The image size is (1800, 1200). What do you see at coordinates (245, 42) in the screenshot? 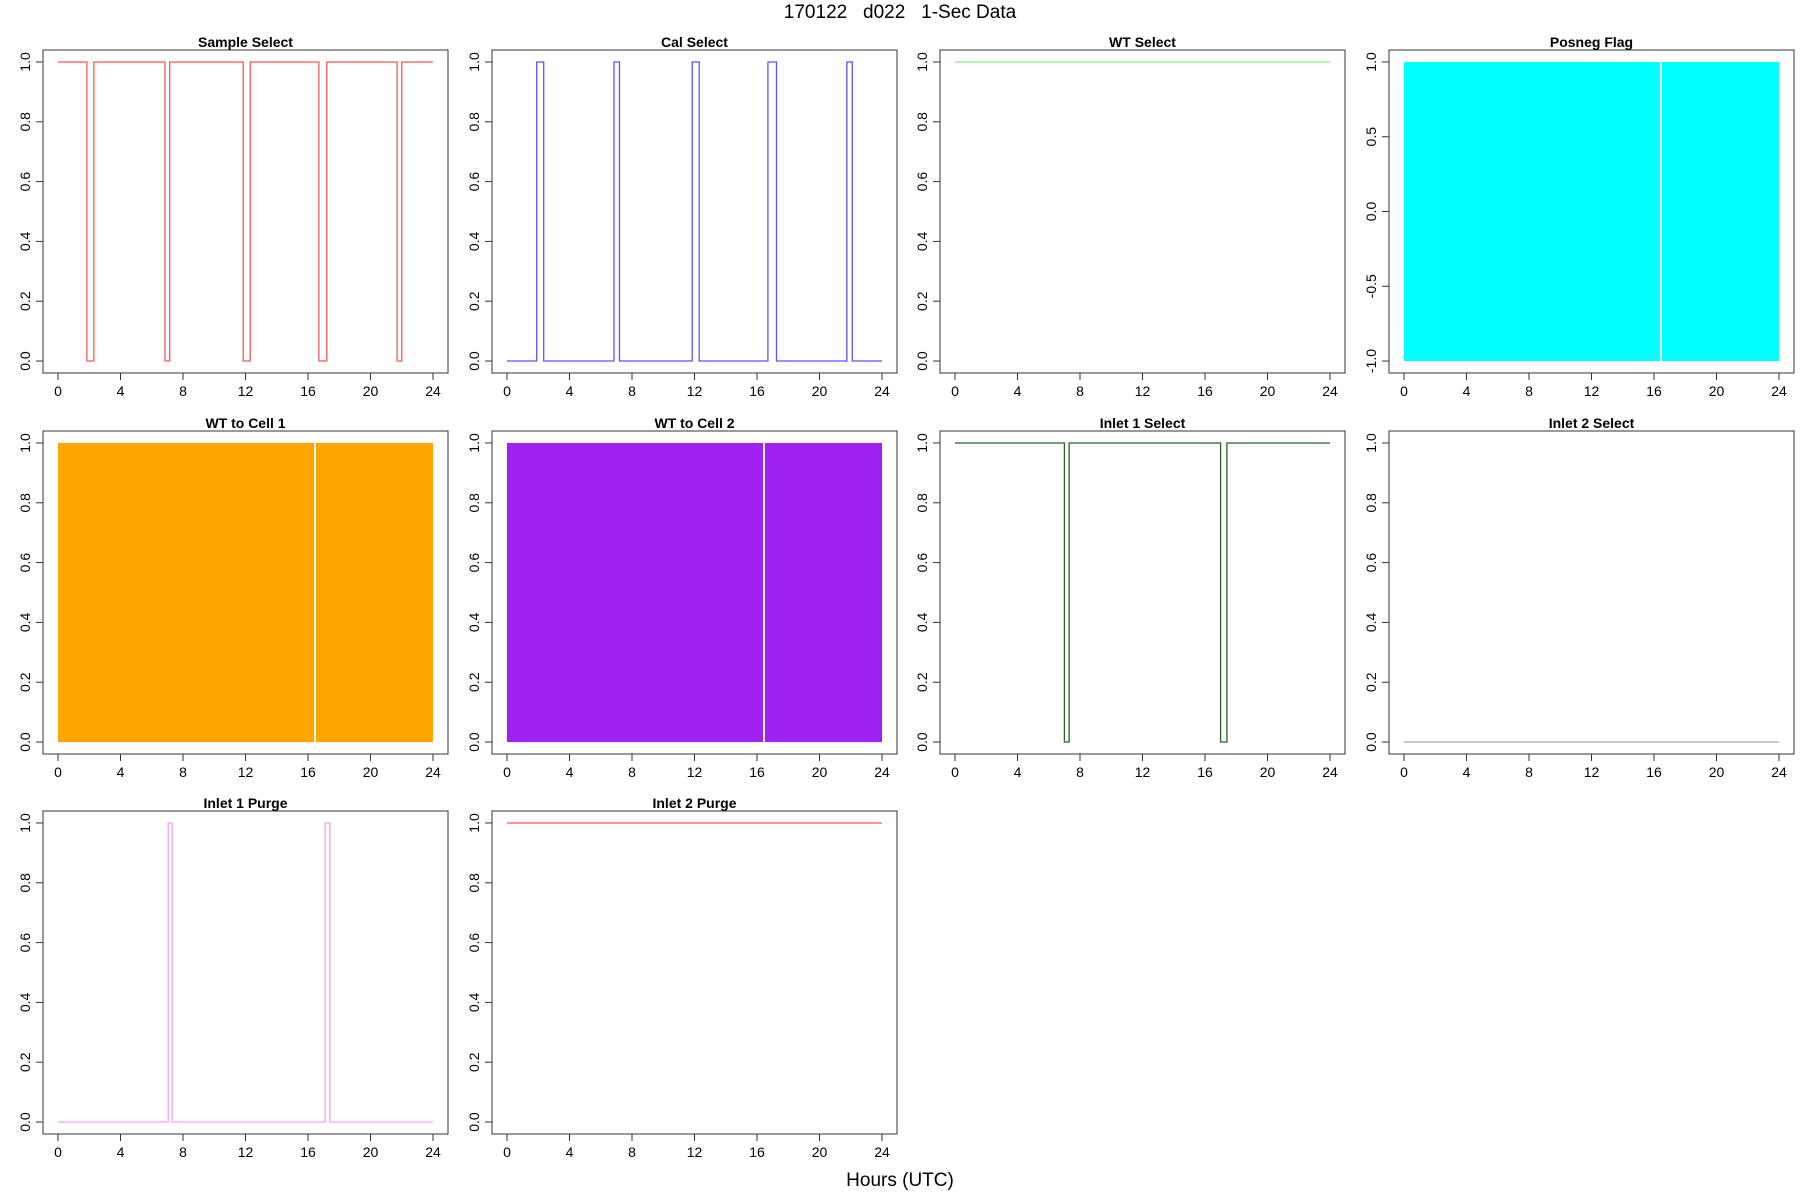
I see `panel-title: Sample Select` at bounding box center [245, 42].